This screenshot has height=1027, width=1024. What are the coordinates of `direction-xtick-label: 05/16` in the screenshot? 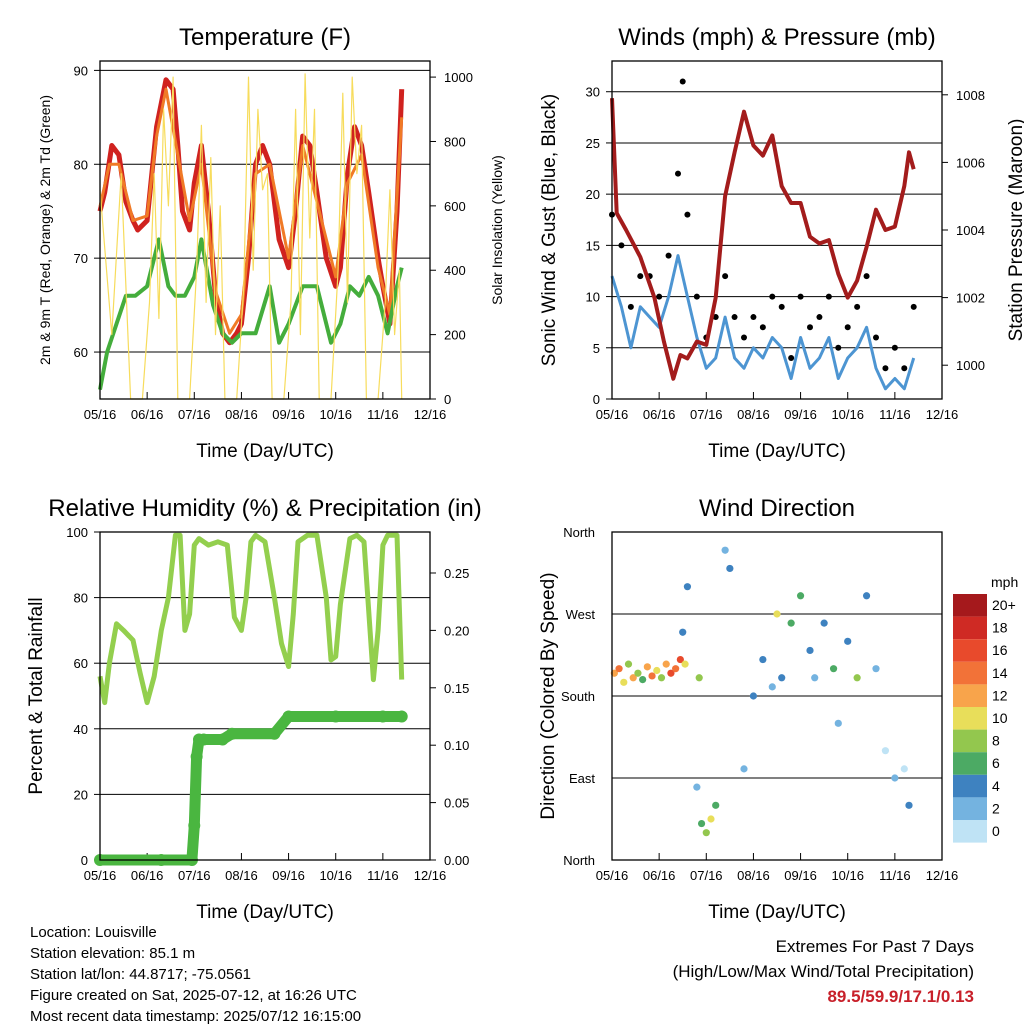 It's located at (612, 875).